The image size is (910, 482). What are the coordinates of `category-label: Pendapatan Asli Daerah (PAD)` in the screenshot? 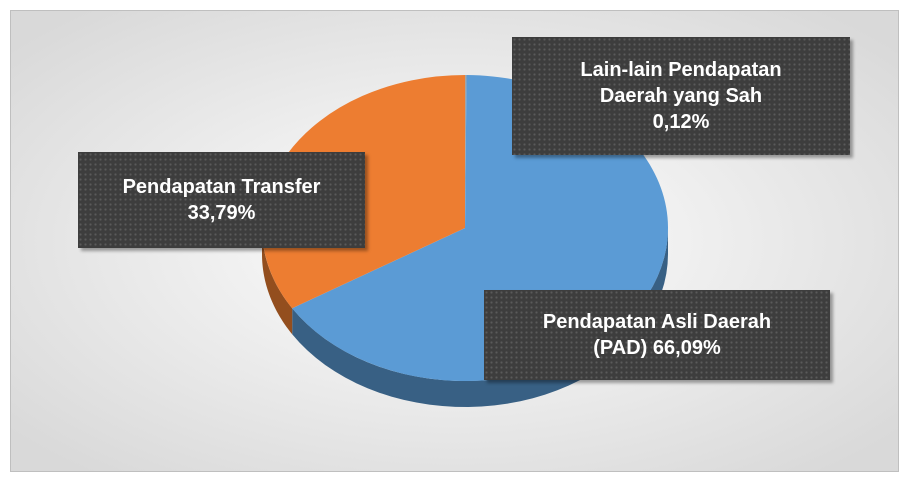 It's located at (657, 335).